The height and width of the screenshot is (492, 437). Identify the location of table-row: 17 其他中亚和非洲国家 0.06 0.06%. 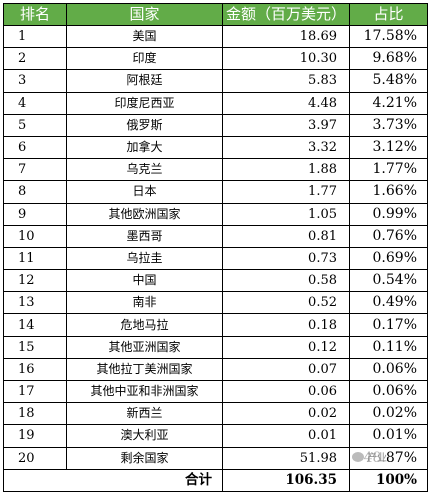
(215, 391).